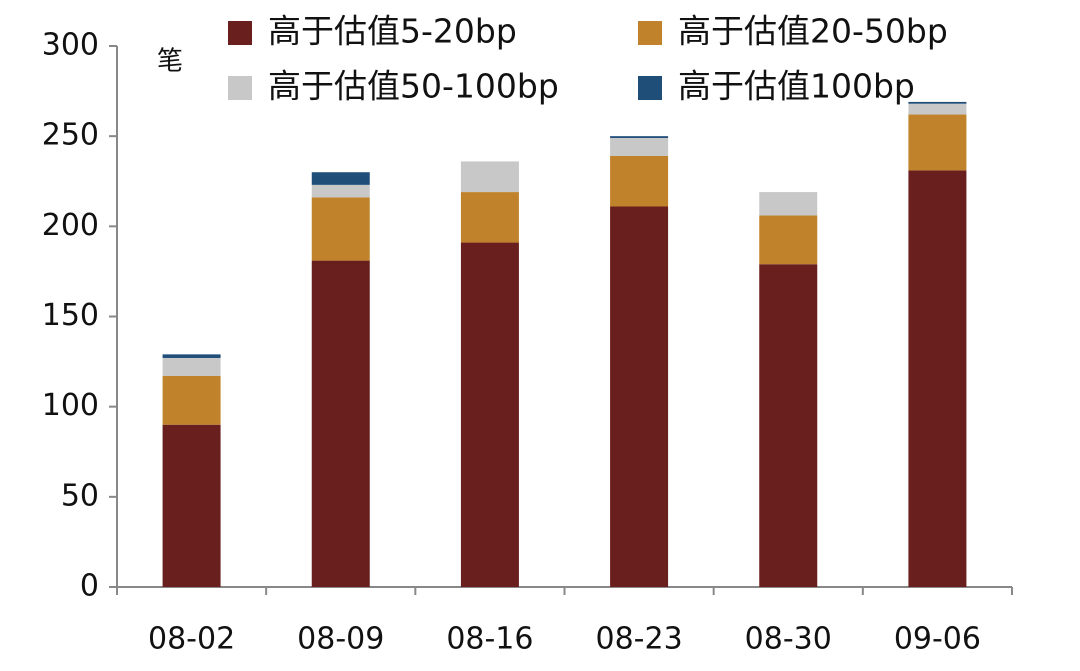 The height and width of the screenshot is (671, 1080). I want to click on x-tick-label: 08-02, so click(191, 639).